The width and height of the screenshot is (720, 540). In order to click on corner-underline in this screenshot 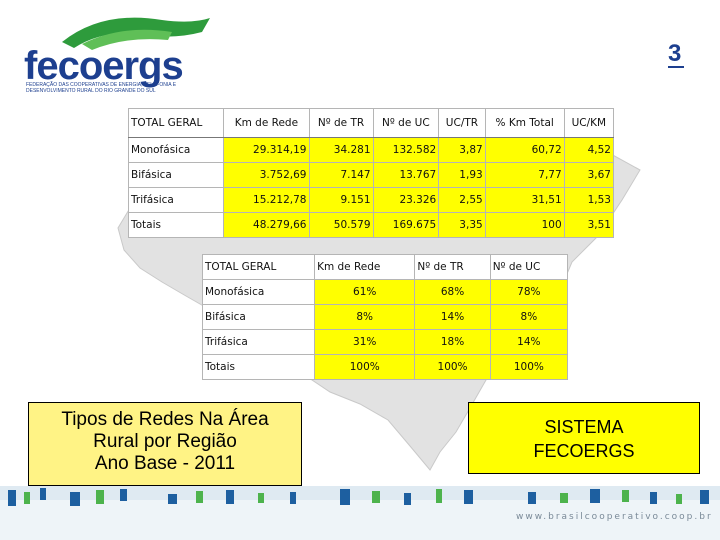, I will do `click(676, 67)`.